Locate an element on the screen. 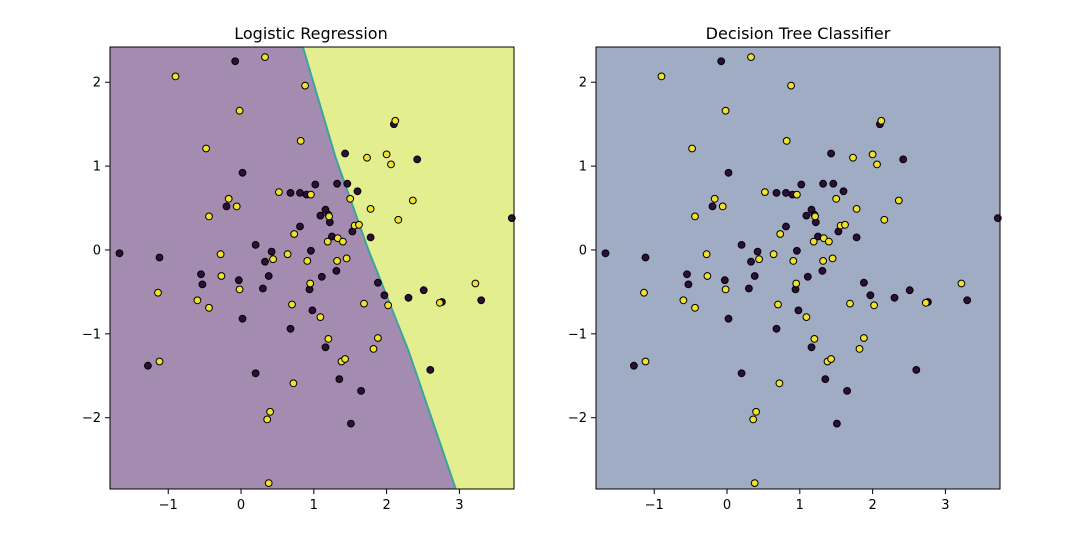  y-tick-label: −1 is located at coordinates (91, 334).